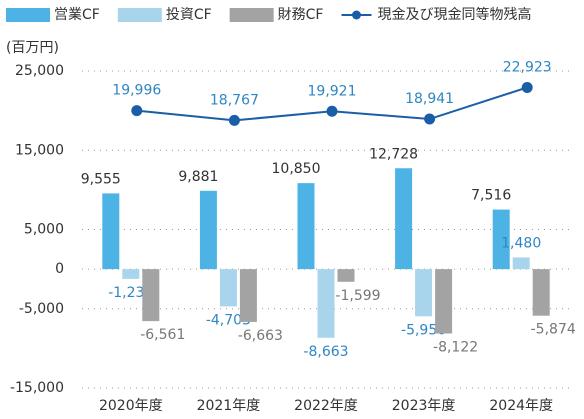 The image size is (584, 419). What do you see at coordinates (162, 335) in the screenshot?
I see `data-label: -6,561` at bounding box center [162, 335].